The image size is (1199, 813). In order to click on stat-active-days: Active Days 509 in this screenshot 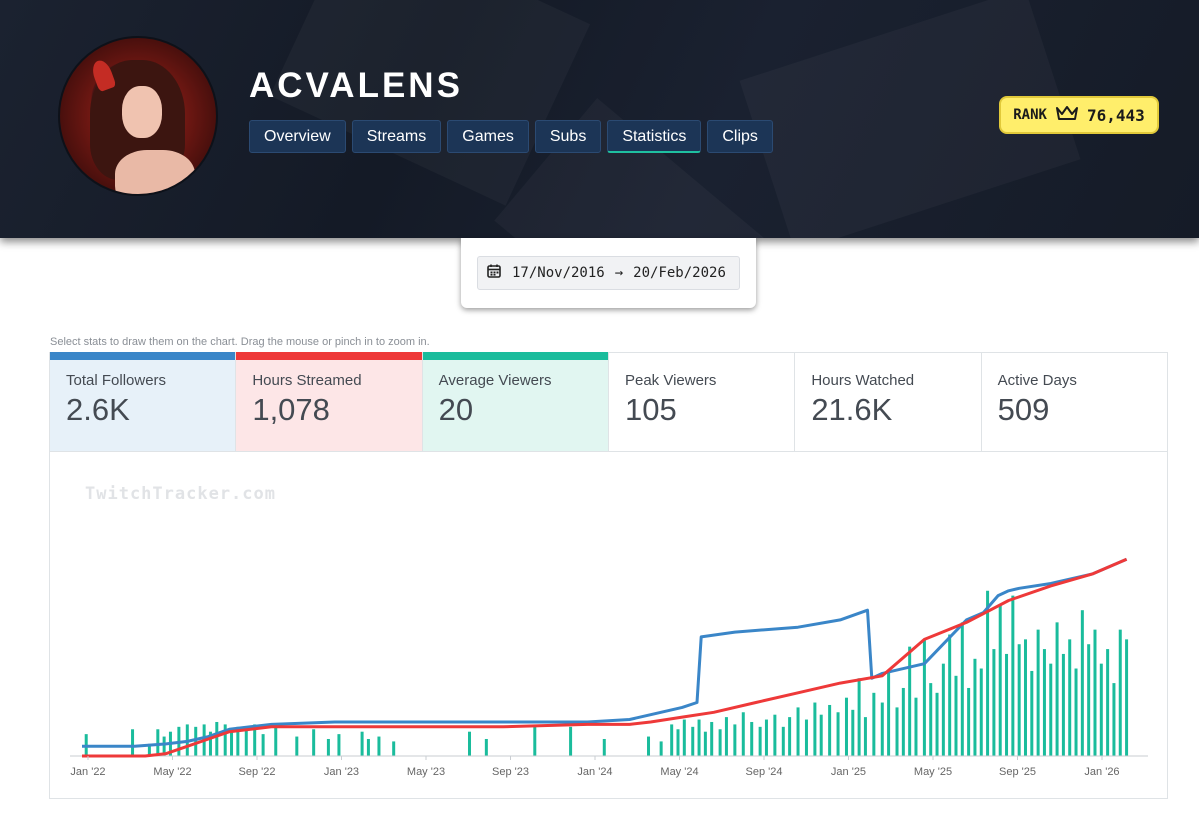, I will do `click(1074, 402)`.